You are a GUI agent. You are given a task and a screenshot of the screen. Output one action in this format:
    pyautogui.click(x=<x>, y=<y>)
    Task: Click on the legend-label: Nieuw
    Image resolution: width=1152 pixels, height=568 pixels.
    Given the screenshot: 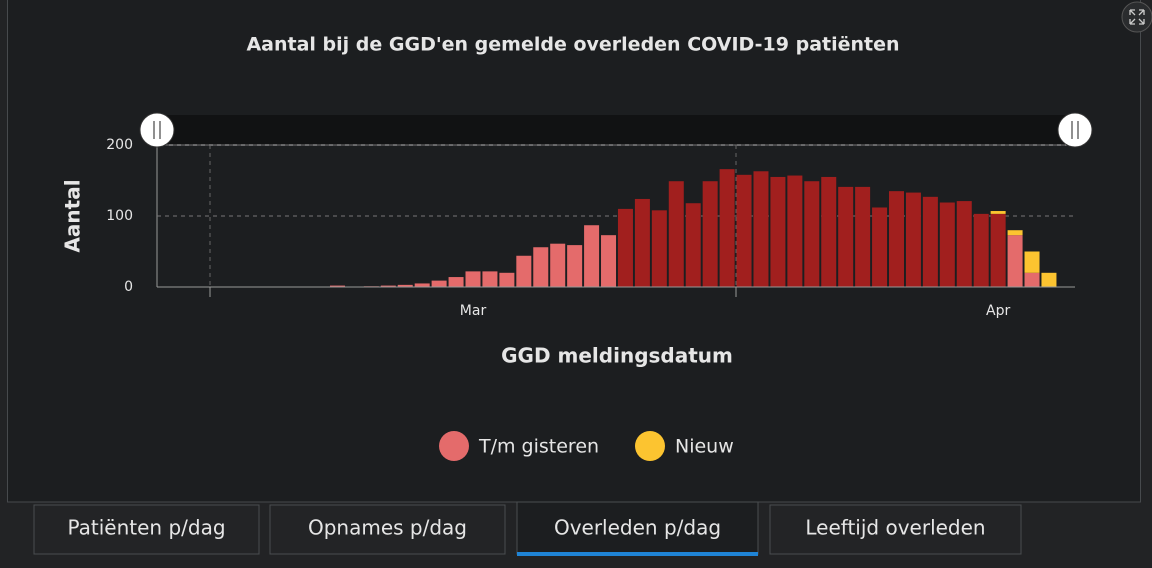 What is the action you would take?
    pyautogui.click(x=704, y=447)
    